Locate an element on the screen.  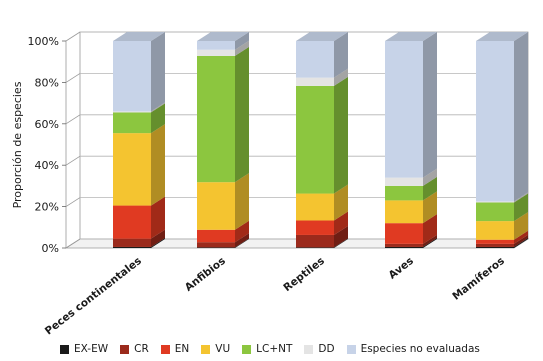
x-category-label: Mamíferos is located at coordinates (478, 279).